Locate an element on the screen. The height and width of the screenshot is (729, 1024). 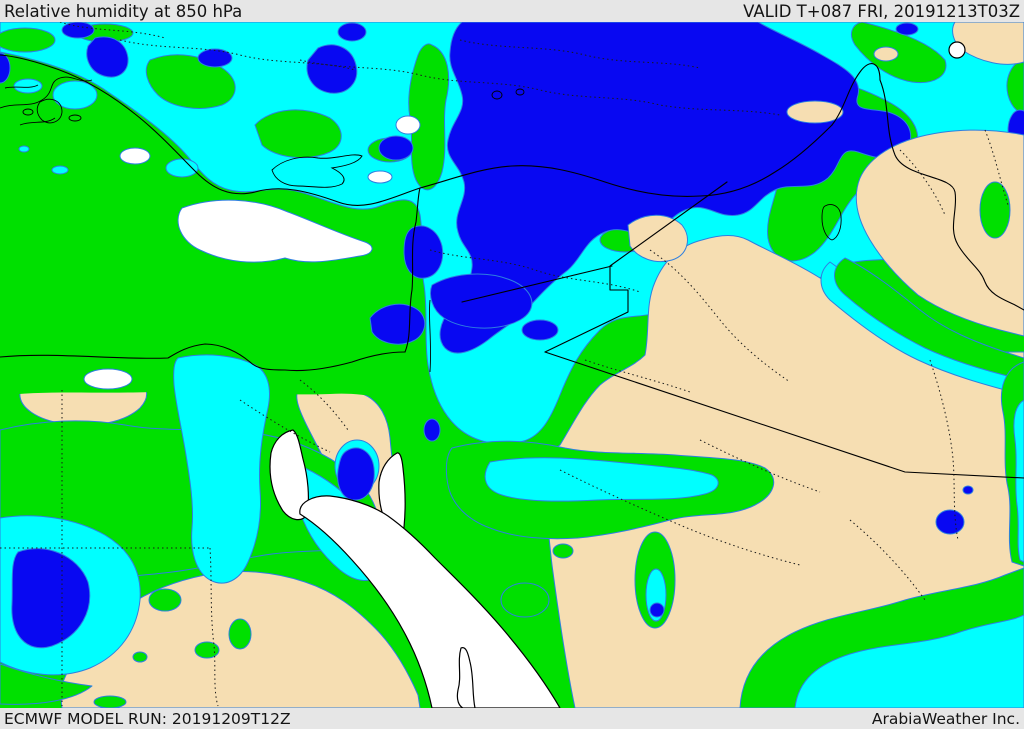
turkey-iran-border is located at coordinates (856, 94).